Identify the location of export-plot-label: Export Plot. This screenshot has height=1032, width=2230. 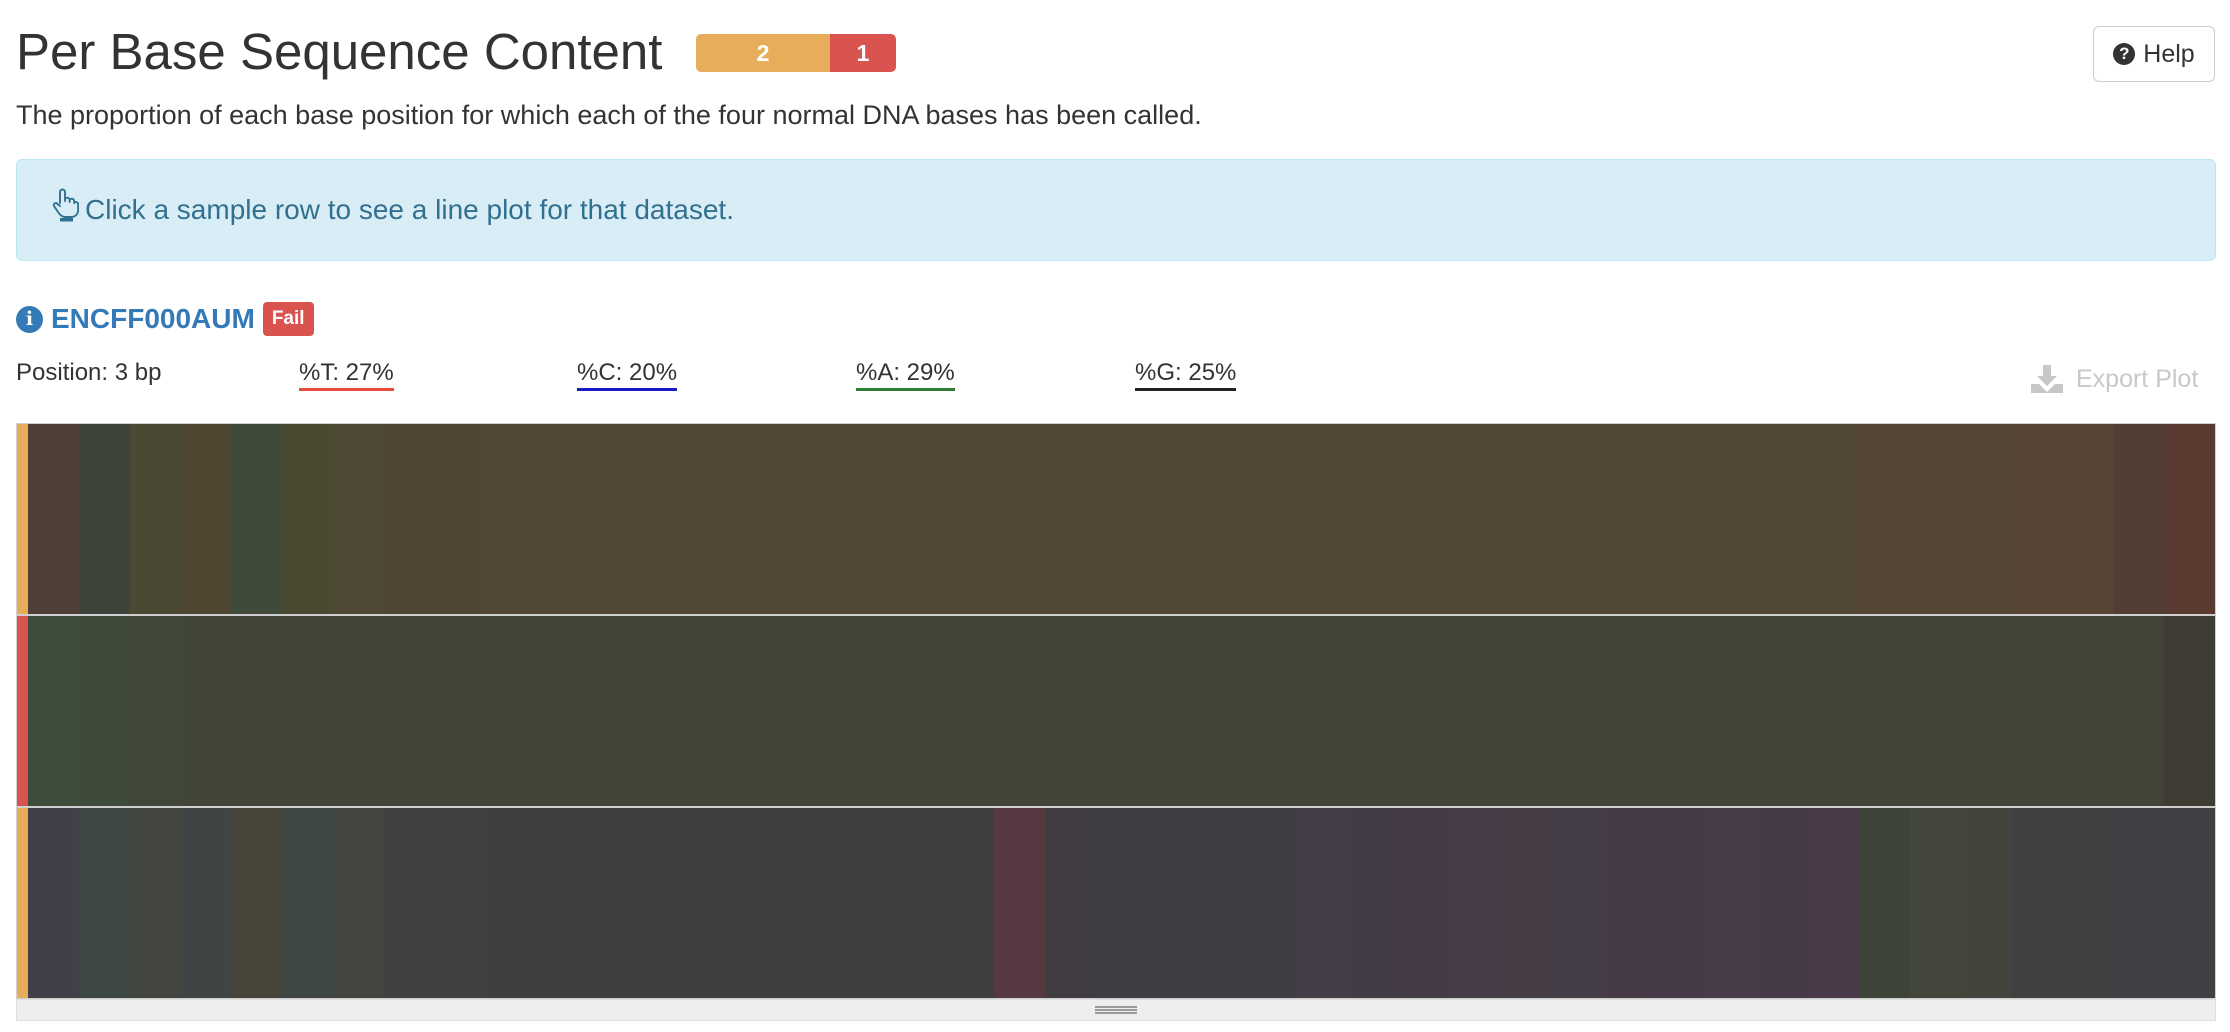
(2137, 378).